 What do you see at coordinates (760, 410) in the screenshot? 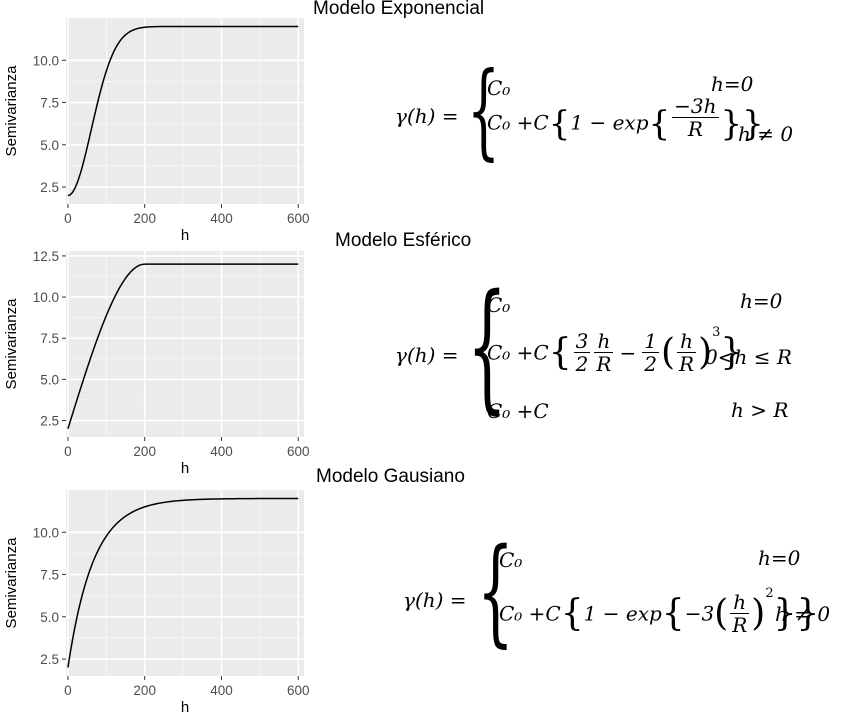
I see `formula-case-3-cond: h > R` at bounding box center [760, 410].